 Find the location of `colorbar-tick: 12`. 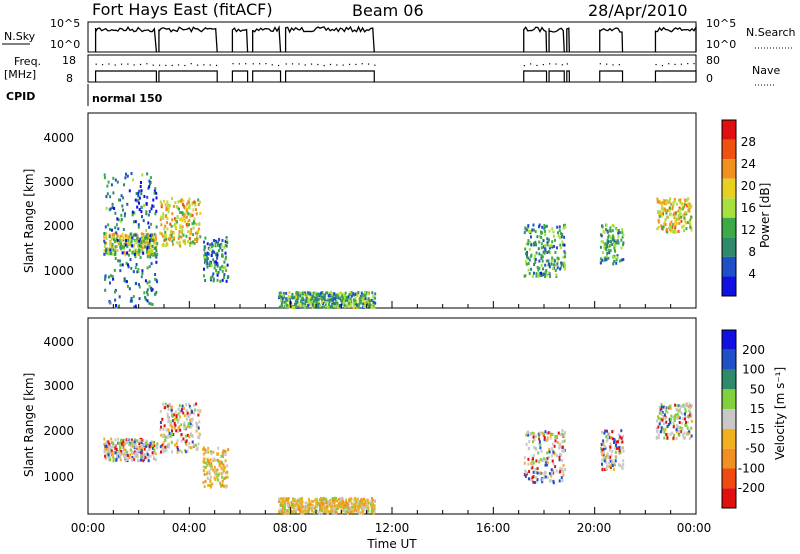

colorbar-tick: 12 is located at coordinates (748, 230).